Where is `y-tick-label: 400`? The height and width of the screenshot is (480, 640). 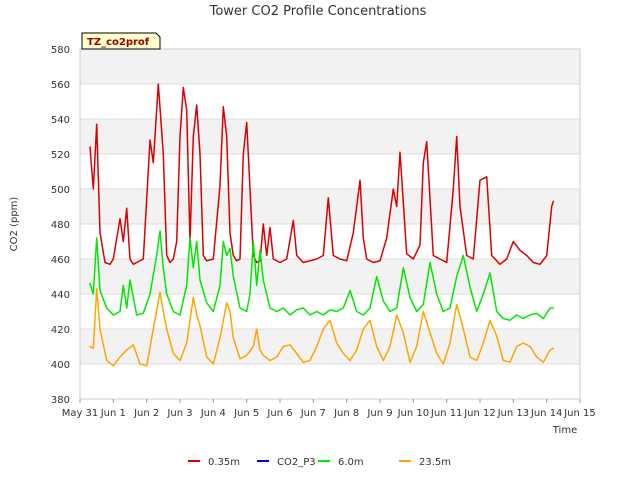
y-tick-label: 400 is located at coordinates (60, 365).